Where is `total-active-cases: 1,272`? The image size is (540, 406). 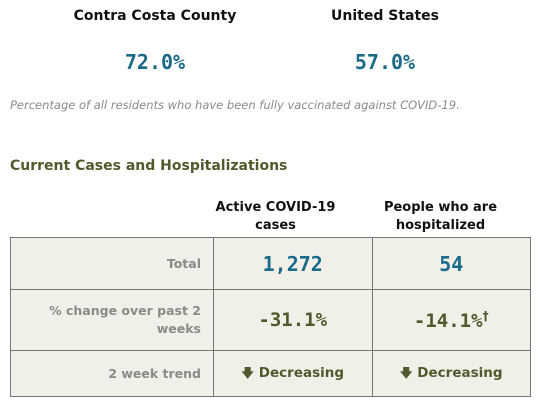 total-active-cases: 1,272 is located at coordinates (292, 263).